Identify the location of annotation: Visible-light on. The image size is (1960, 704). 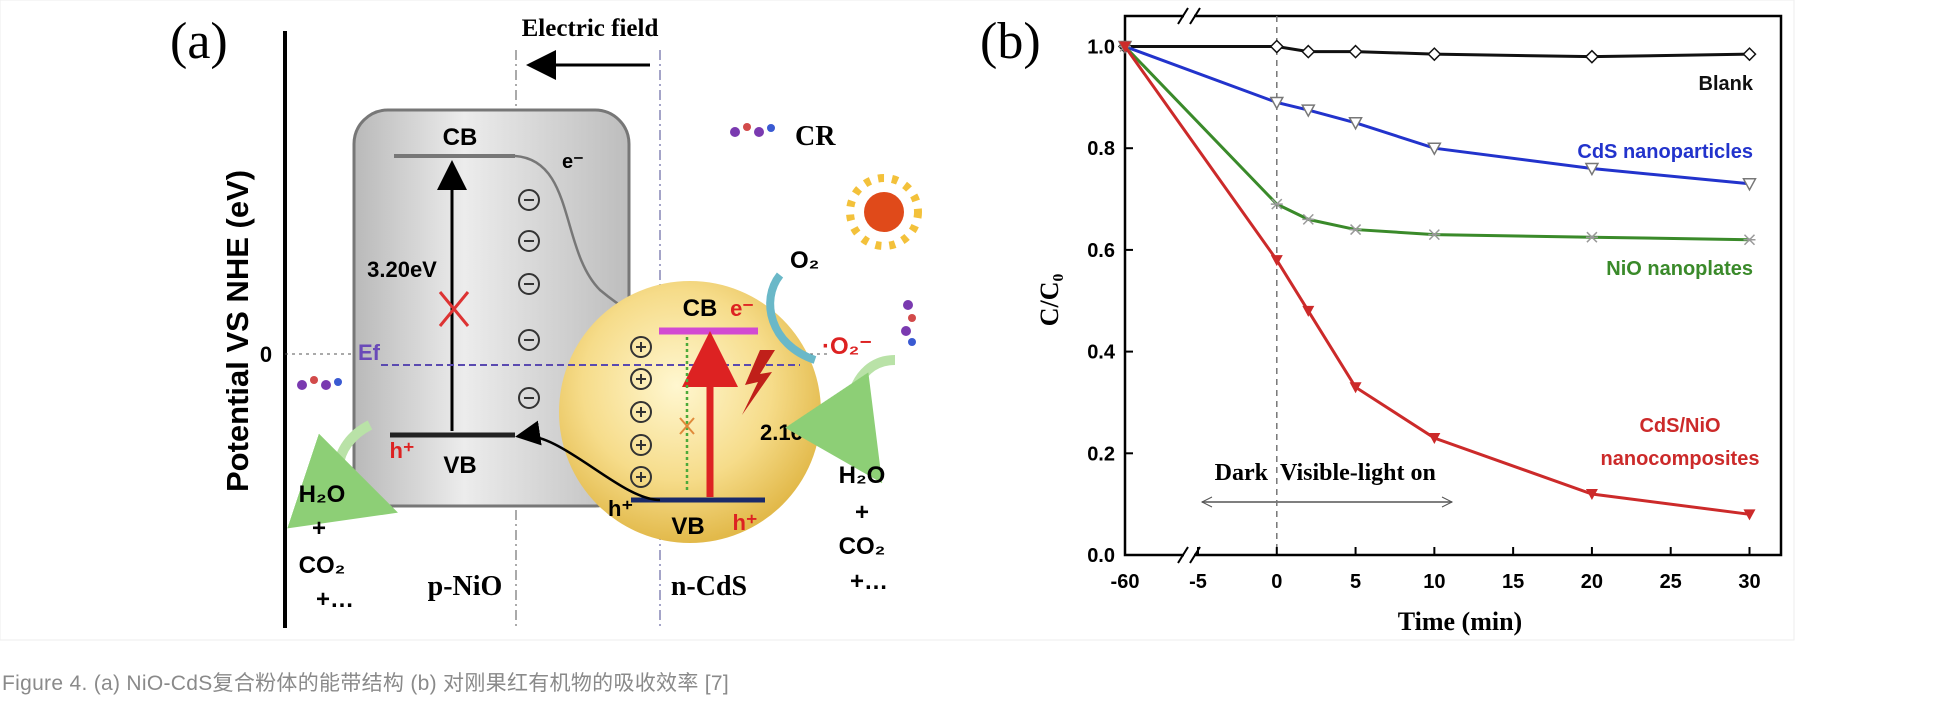
(1358, 473).